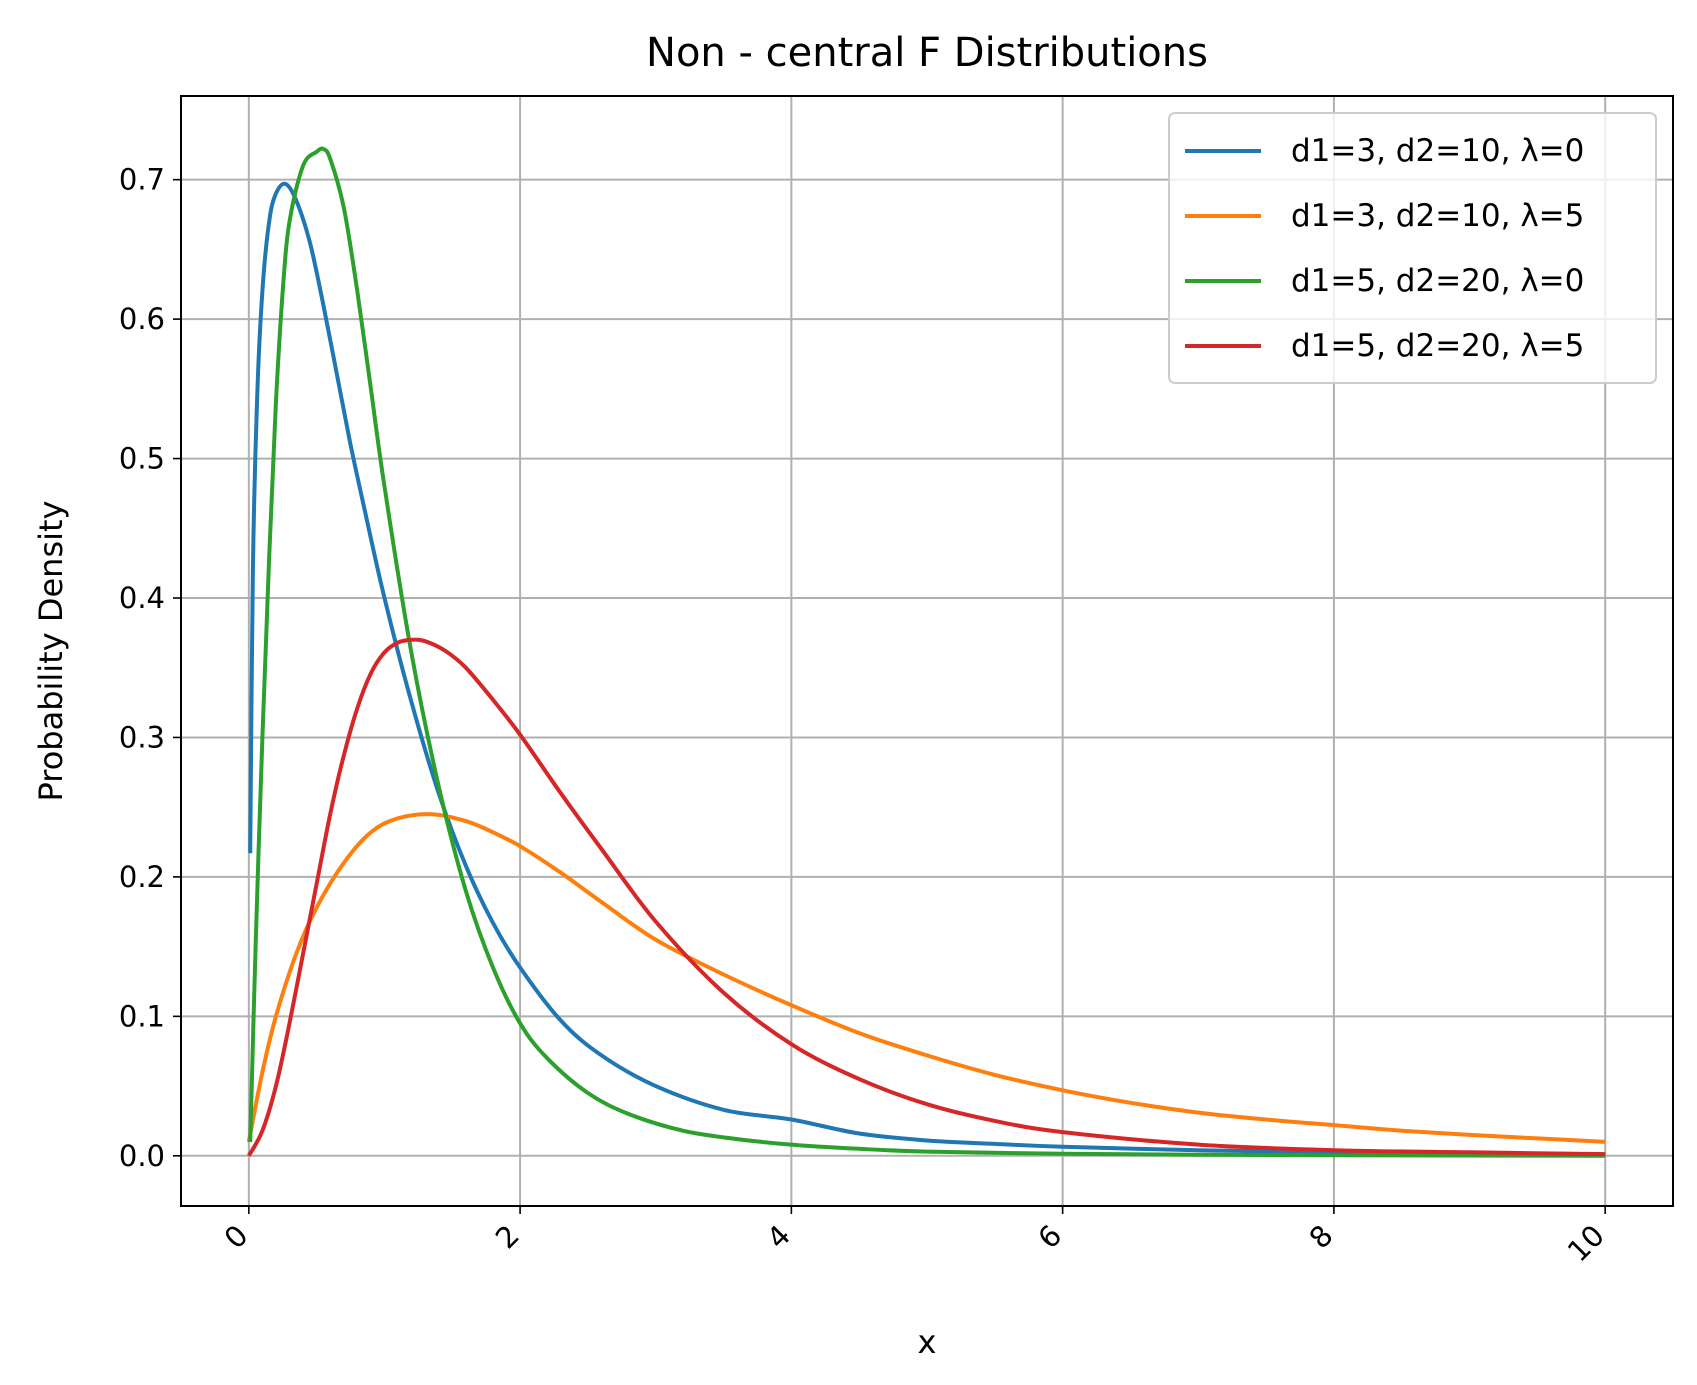  I want to click on y-tick-label: 0.5, so click(142, 459).